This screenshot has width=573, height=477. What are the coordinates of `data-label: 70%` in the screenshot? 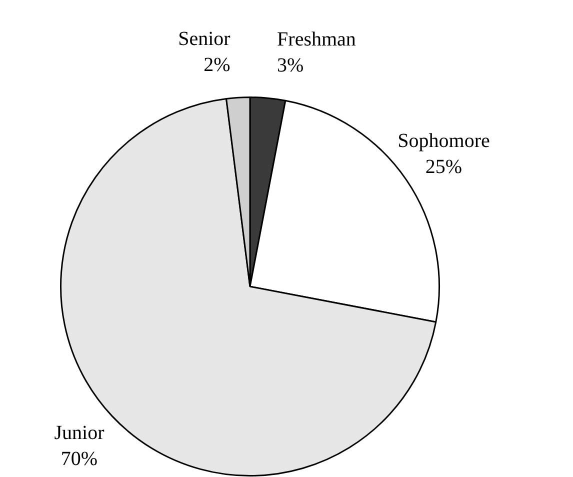 It's located at (79, 459).